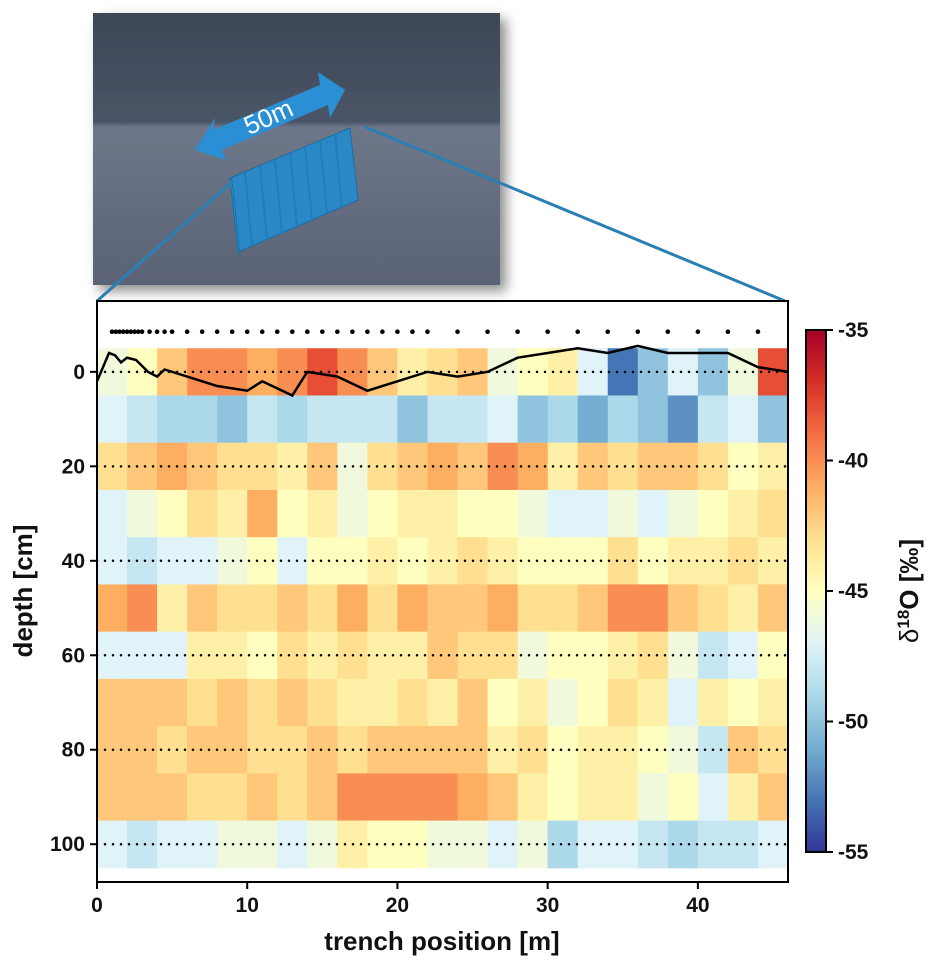 The image size is (938, 967). I want to click on cylinder-lines, so click(293, 190).